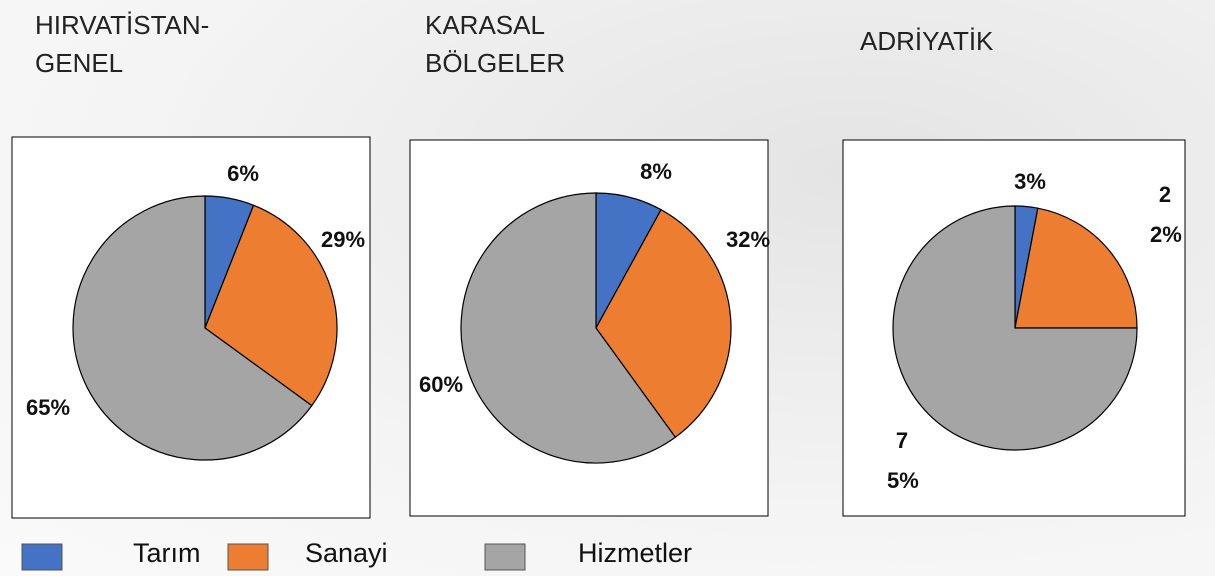 The image size is (1215, 576). Describe the element at coordinates (122, 44) in the screenshot. I see `chart-title: HIRVATİSTAN- GENEL` at that location.